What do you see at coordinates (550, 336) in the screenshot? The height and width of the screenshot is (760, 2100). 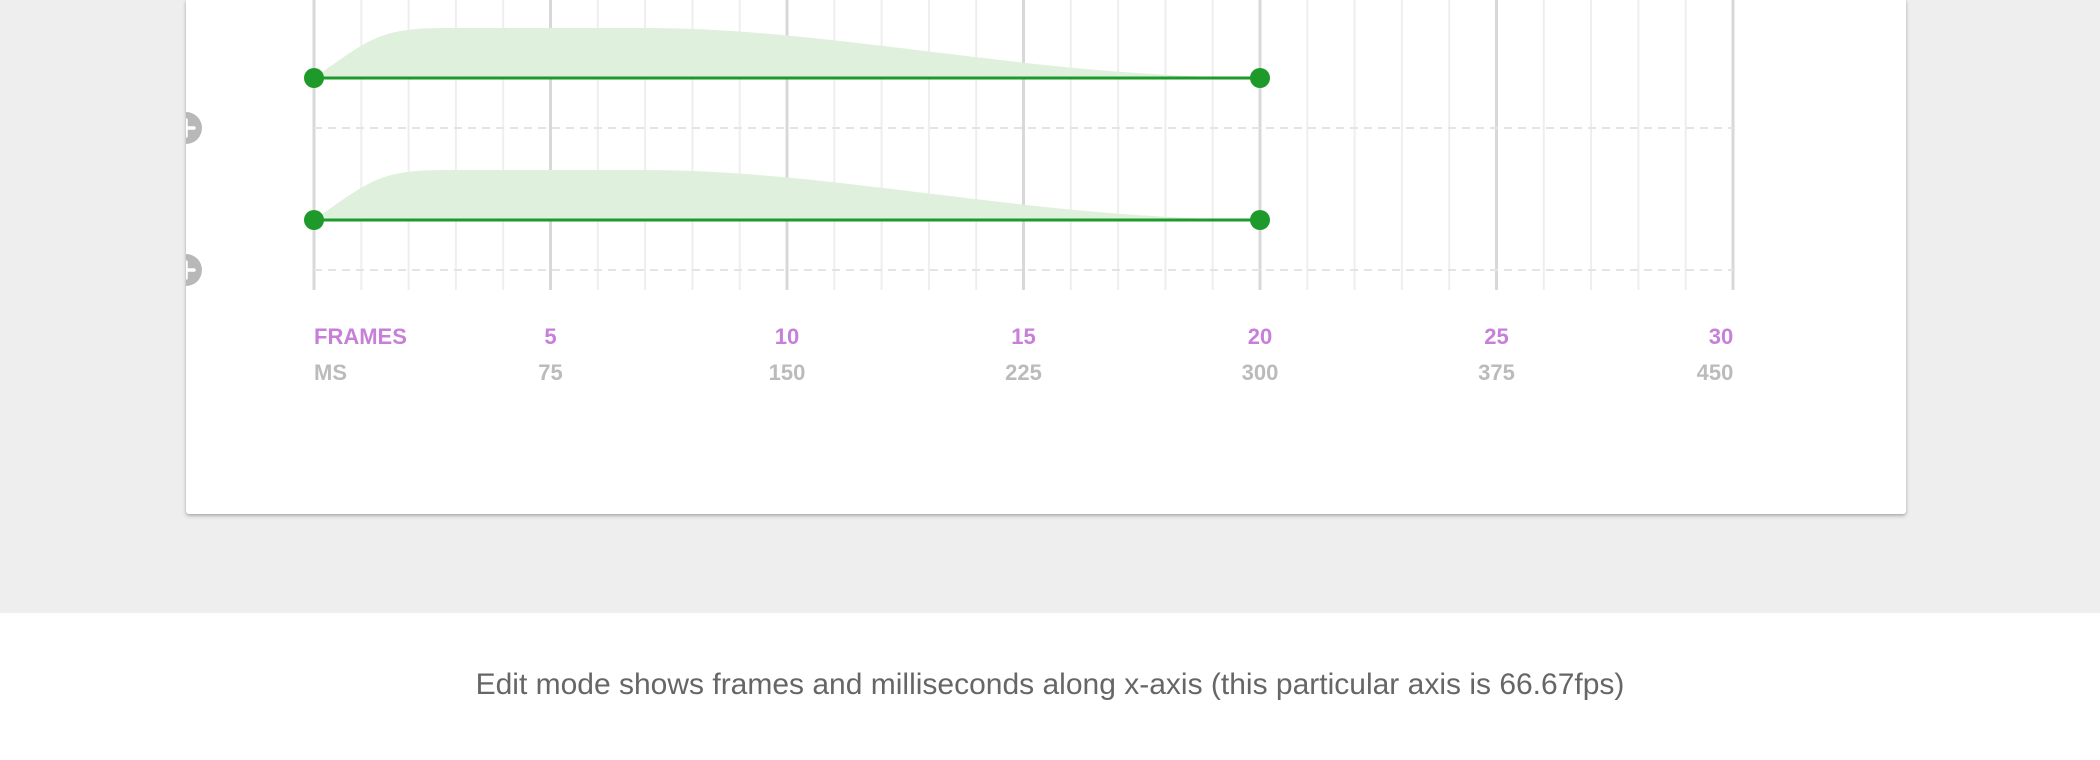 I see `frame-tick-label: 5` at bounding box center [550, 336].